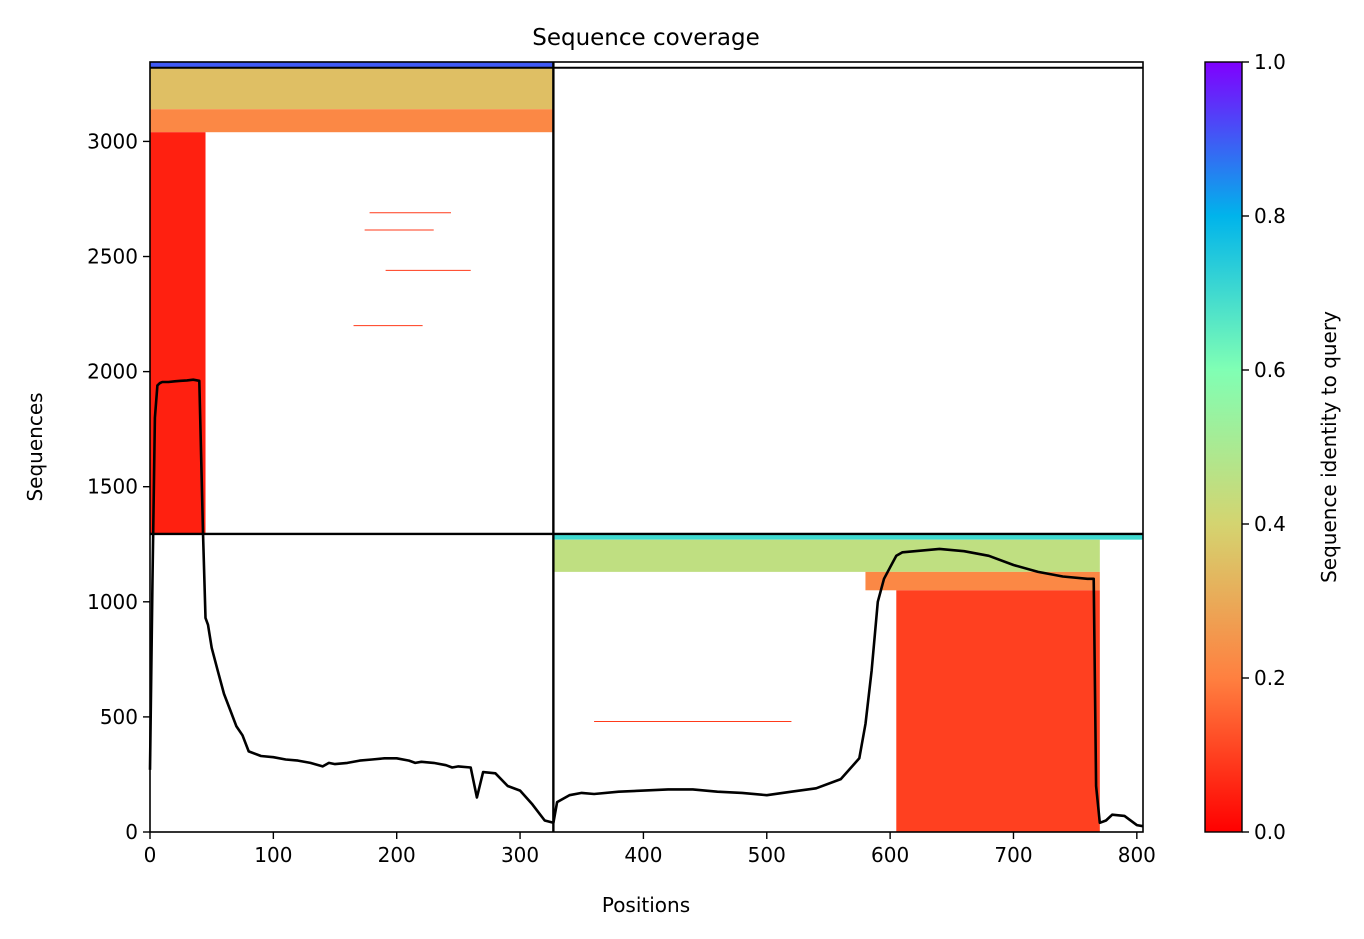 Image resolution: width=1364 pixels, height=939 pixels. Describe the element at coordinates (112, 257) in the screenshot. I see `y-tick-label: 2500` at that location.